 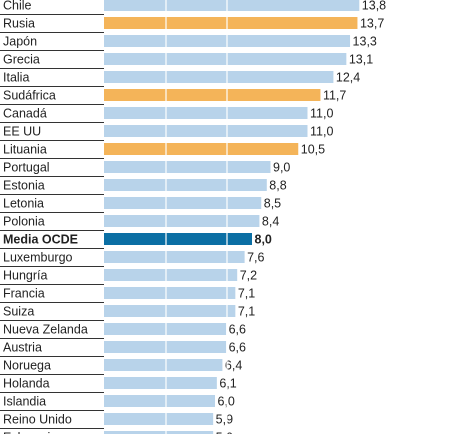 What do you see at coordinates (30, 432) in the screenshot?
I see `category-label: Eslovenia` at bounding box center [30, 432].